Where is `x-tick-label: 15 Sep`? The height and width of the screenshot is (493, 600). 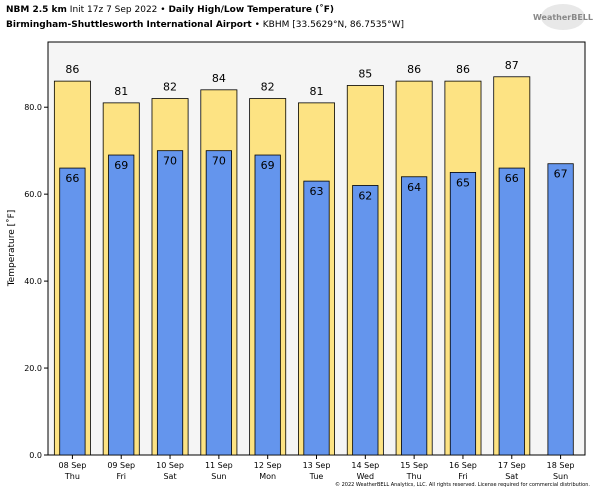 x-tick-label: 15 Sep is located at coordinates (414, 465).